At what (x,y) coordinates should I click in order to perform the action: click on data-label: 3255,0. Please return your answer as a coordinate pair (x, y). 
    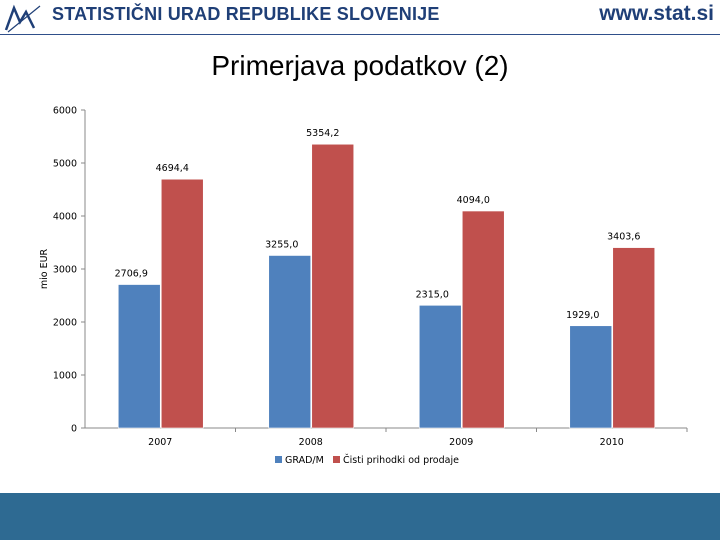
    Looking at the image, I should click on (281, 244).